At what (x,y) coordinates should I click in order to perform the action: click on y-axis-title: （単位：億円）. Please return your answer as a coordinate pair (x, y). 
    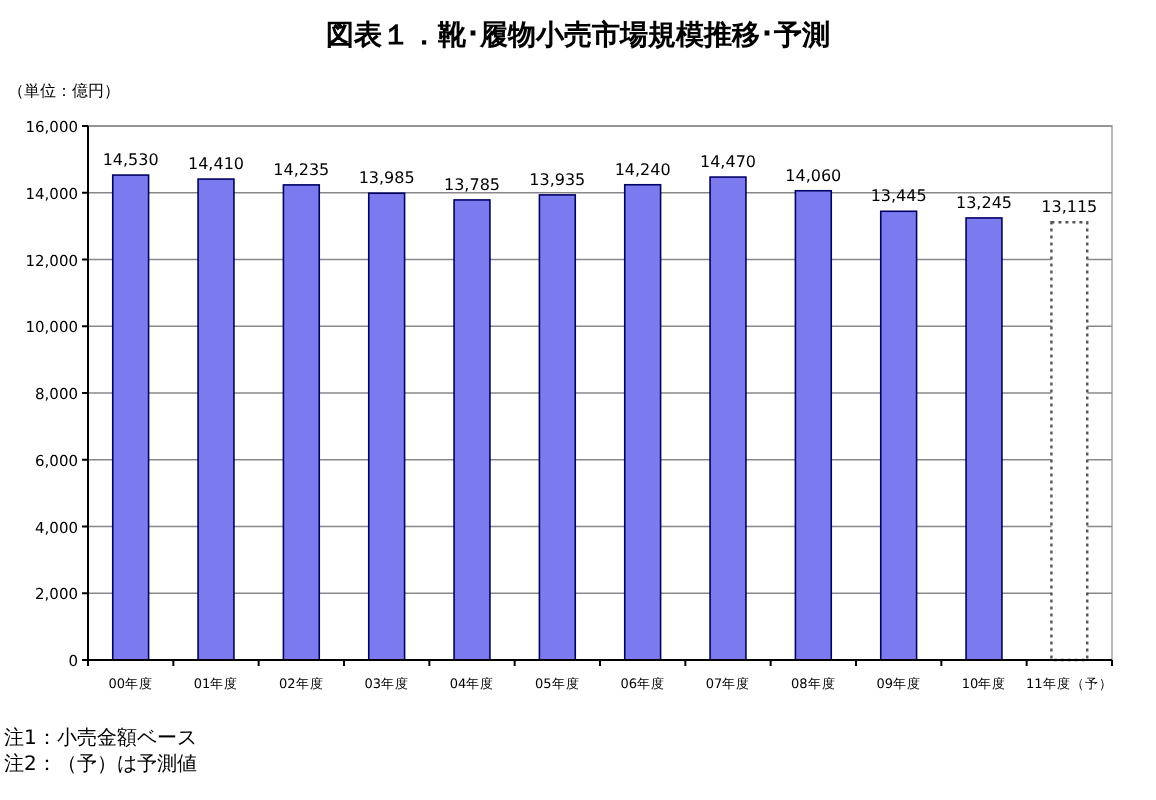
    Looking at the image, I should click on (64, 91).